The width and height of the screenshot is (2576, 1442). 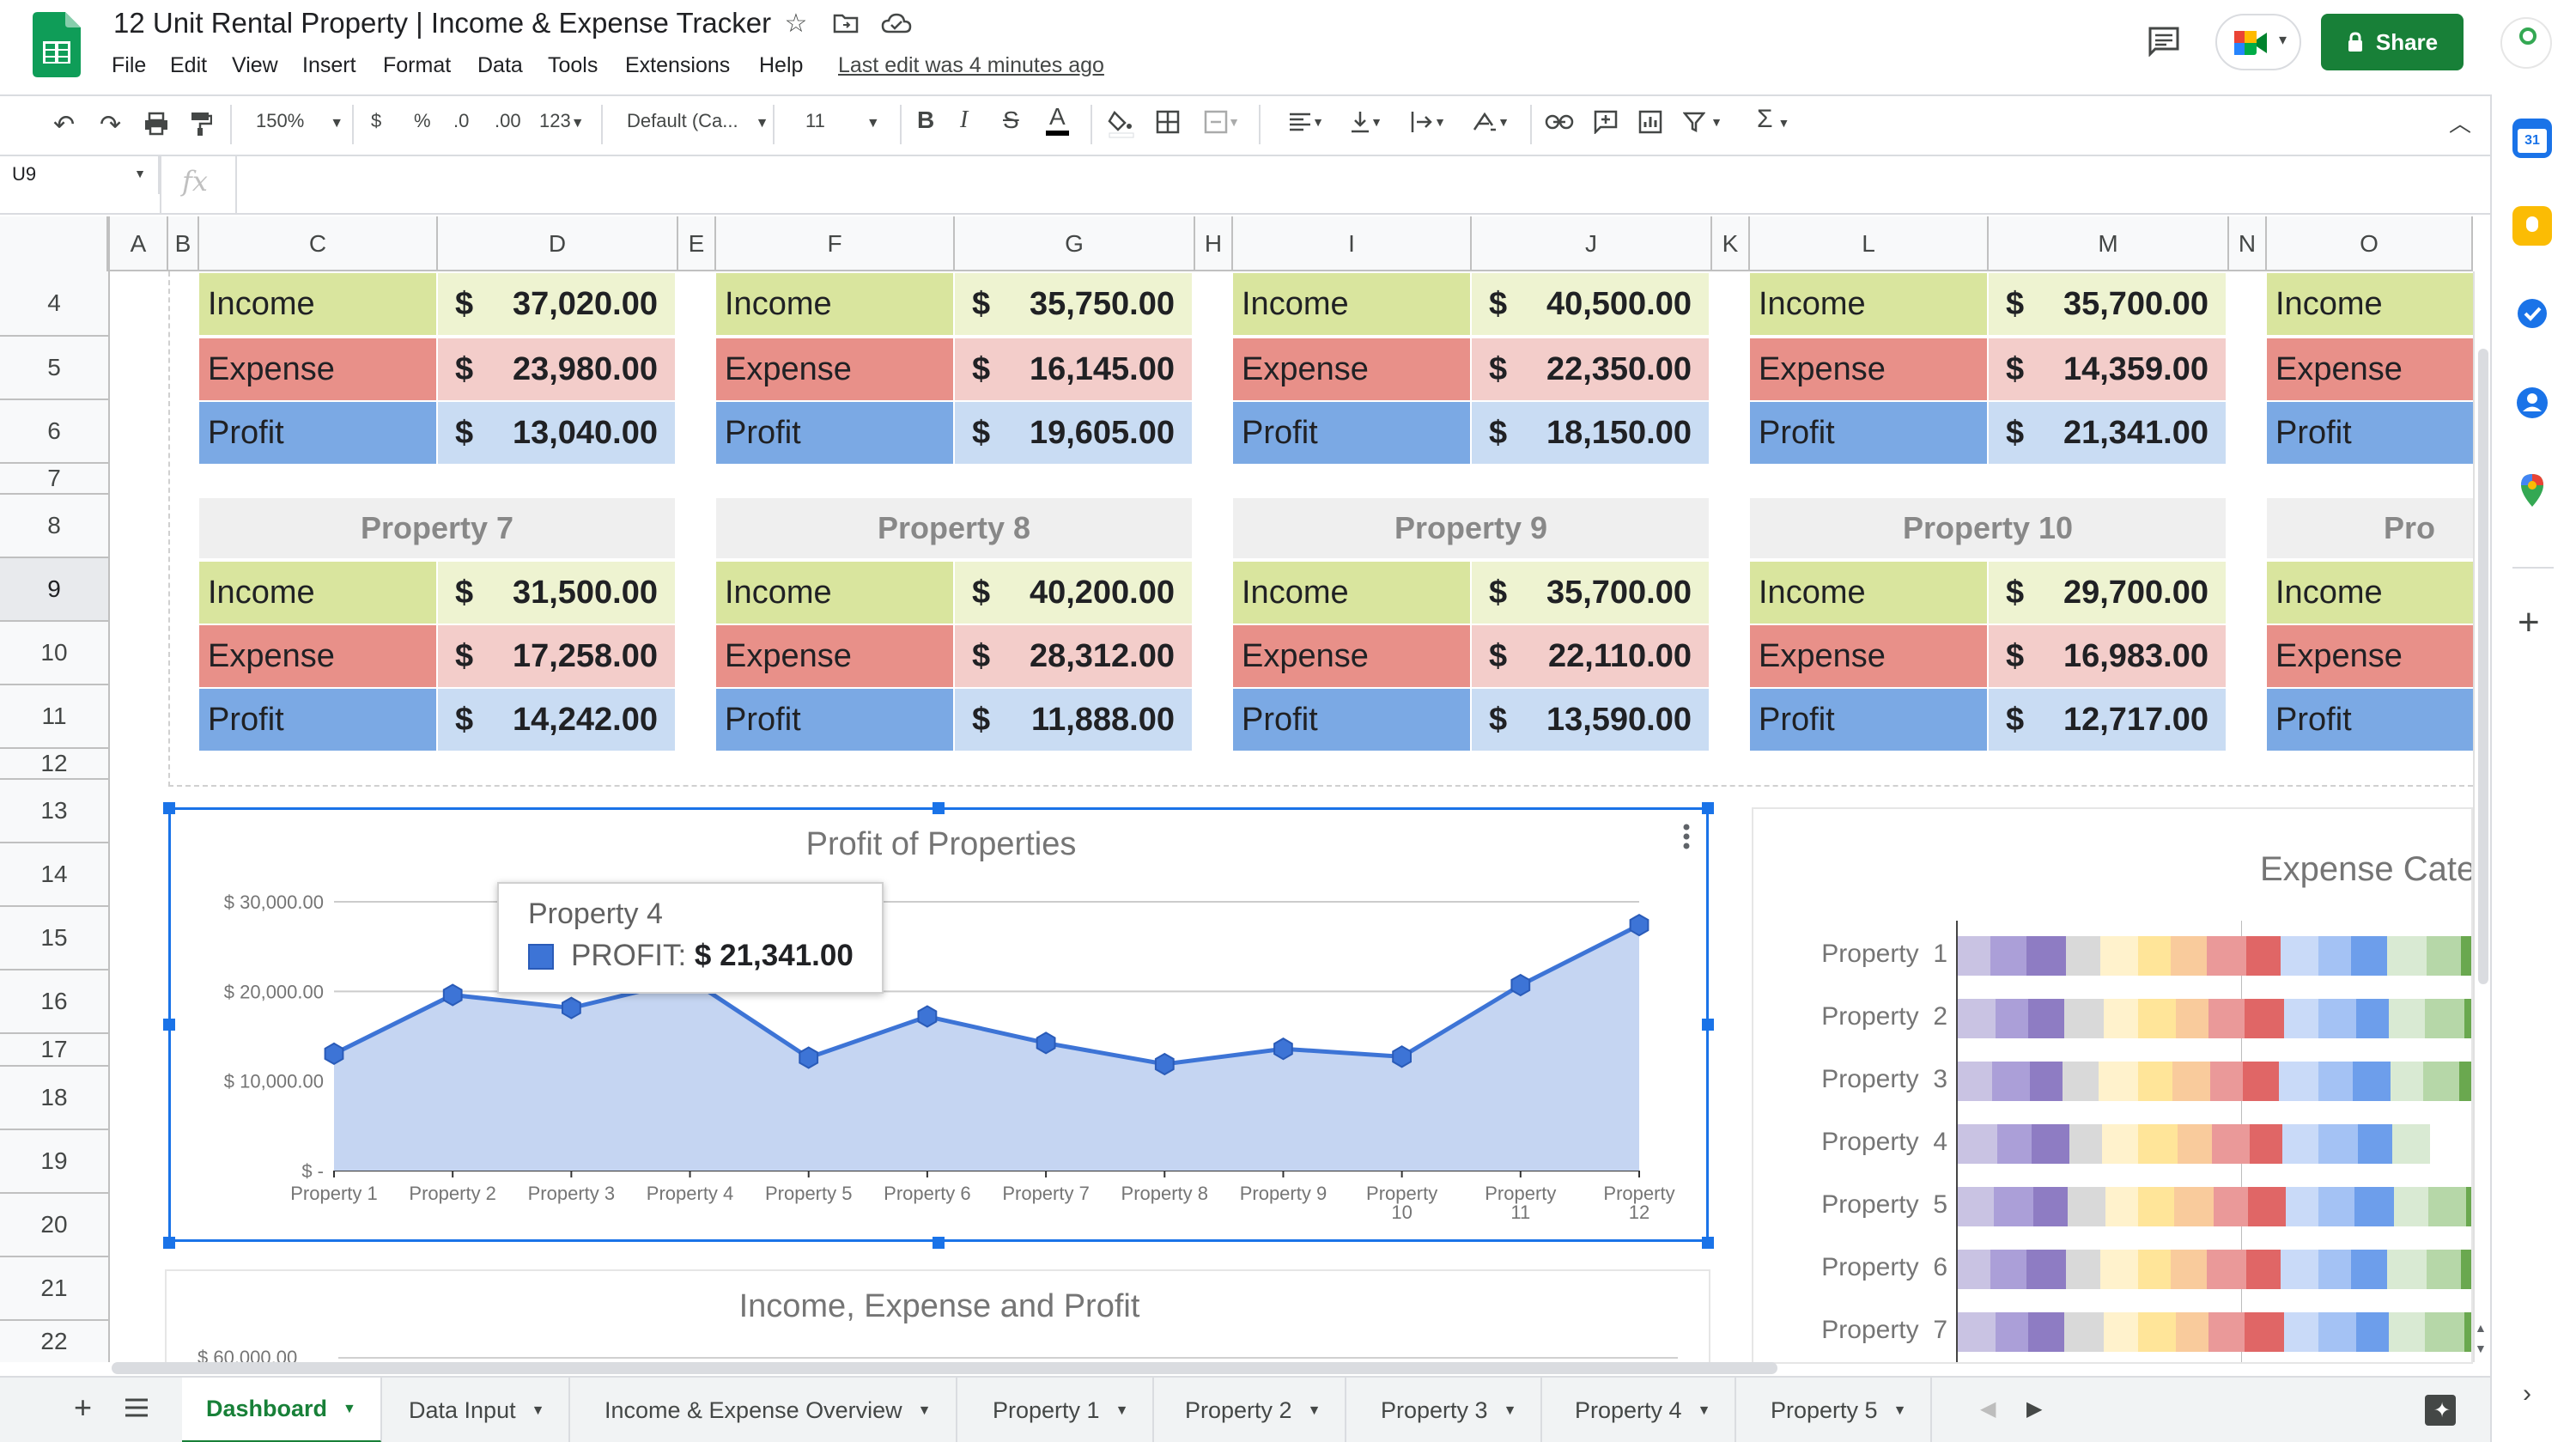 I want to click on column-header-l: L, so click(x=1870, y=243).